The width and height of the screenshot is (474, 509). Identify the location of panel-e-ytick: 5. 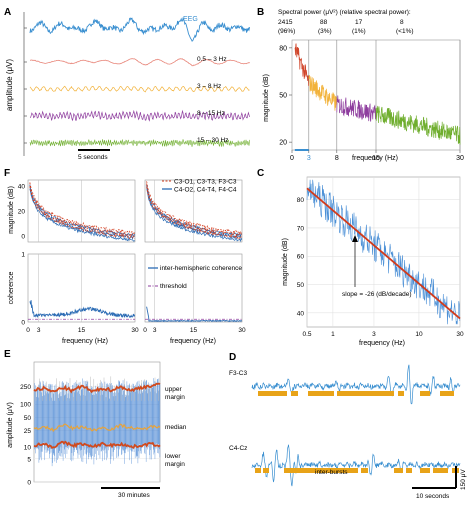
(29, 459).